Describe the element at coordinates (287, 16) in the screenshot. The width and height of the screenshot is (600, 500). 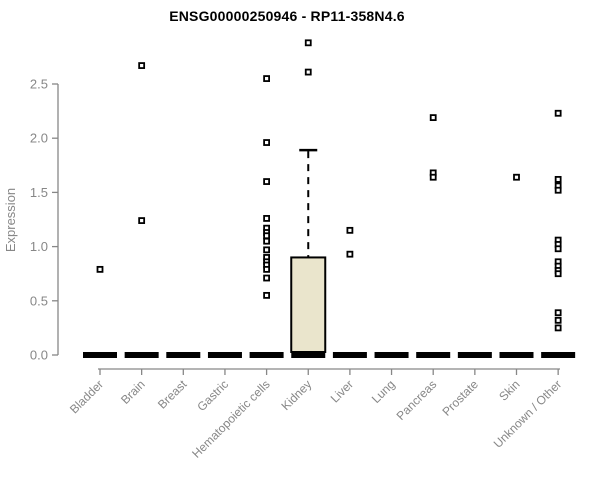
I see `chart-title: ENSG00000250946 - RP11-358N4.6` at that location.